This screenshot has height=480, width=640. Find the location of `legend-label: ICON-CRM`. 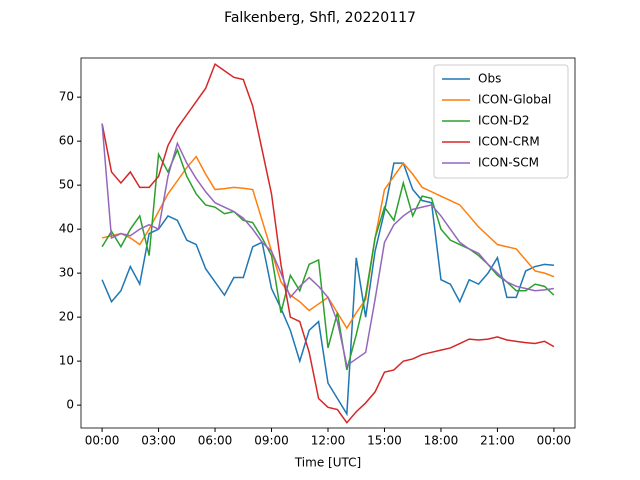

legend-label: ICON-CRM is located at coordinates (509, 142).